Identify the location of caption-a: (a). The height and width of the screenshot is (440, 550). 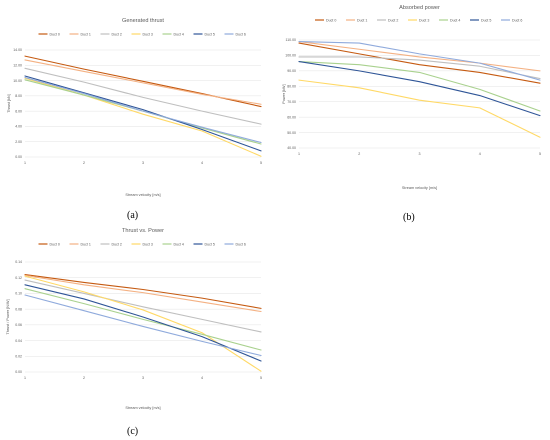
(133, 215).